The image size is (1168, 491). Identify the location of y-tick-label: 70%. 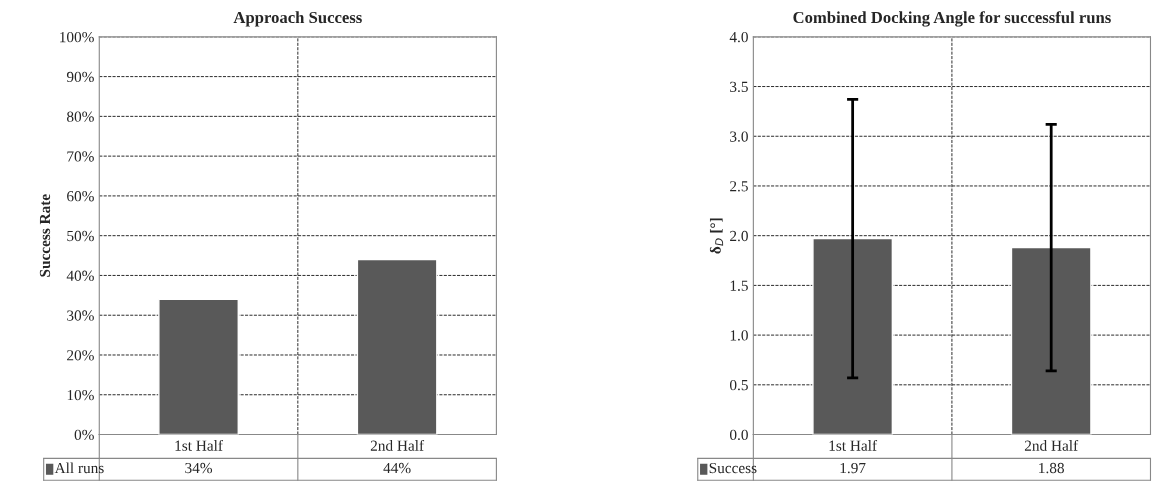
(80, 156).